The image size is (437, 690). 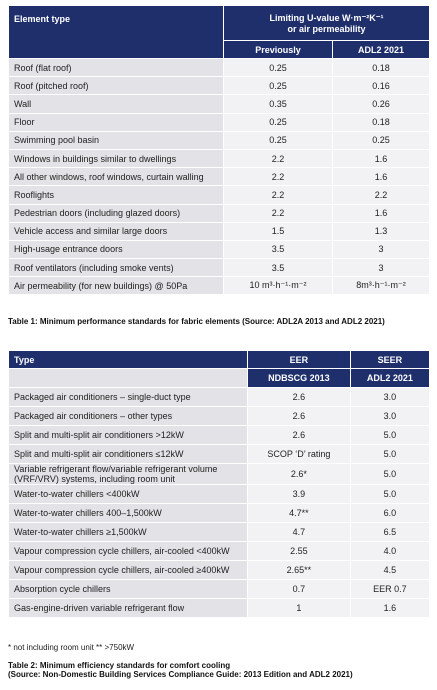 I want to click on value-cell: 0.7, so click(x=299, y=589).